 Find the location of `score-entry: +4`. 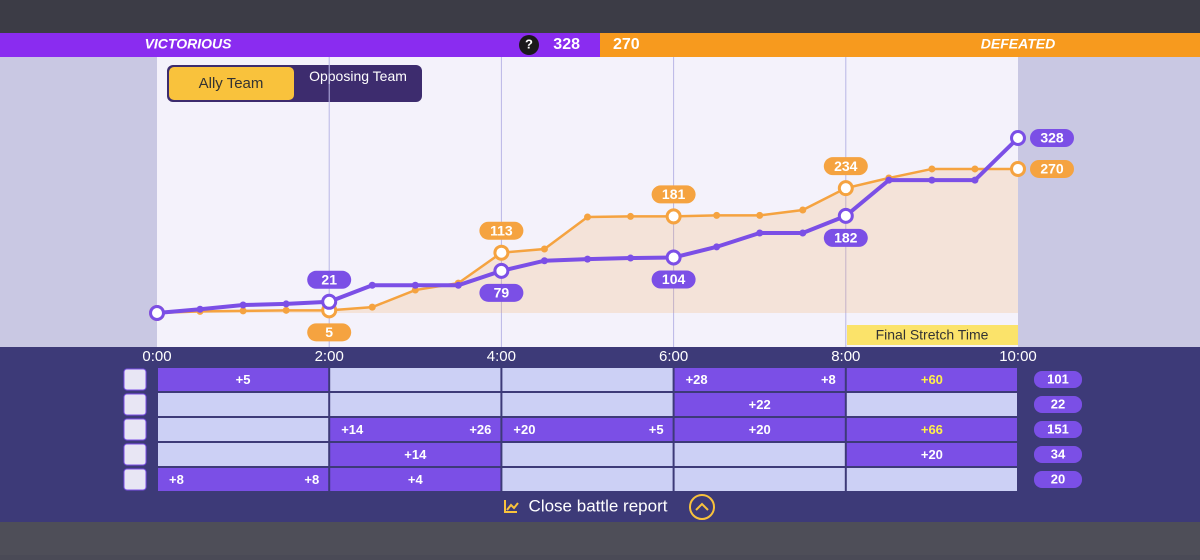

score-entry: +4 is located at coordinates (416, 479).